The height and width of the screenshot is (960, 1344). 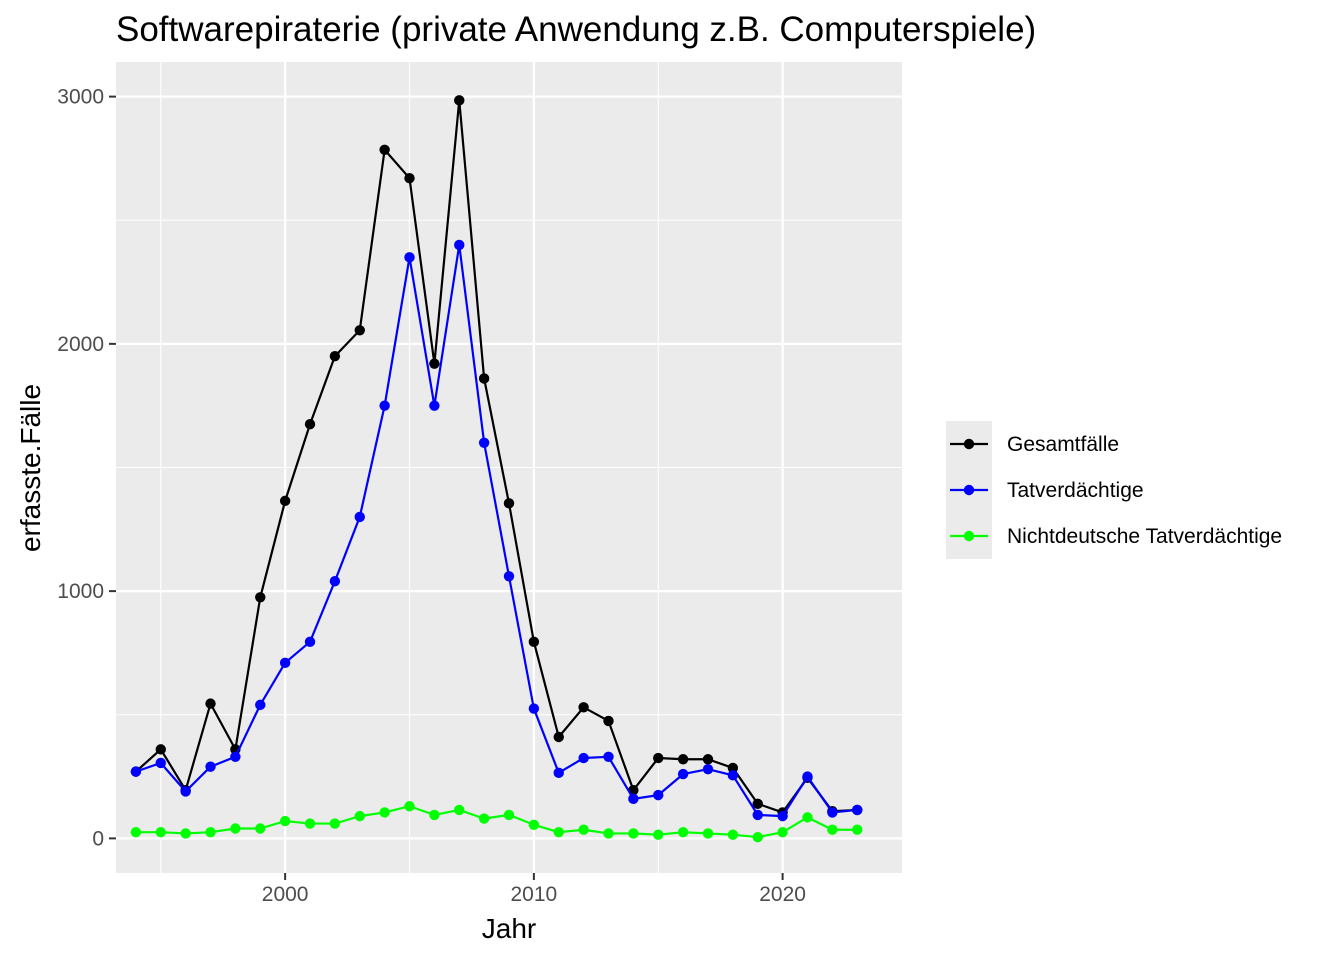 What do you see at coordinates (782, 894) in the screenshot?
I see `x-tick-label: 2020` at bounding box center [782, 894].